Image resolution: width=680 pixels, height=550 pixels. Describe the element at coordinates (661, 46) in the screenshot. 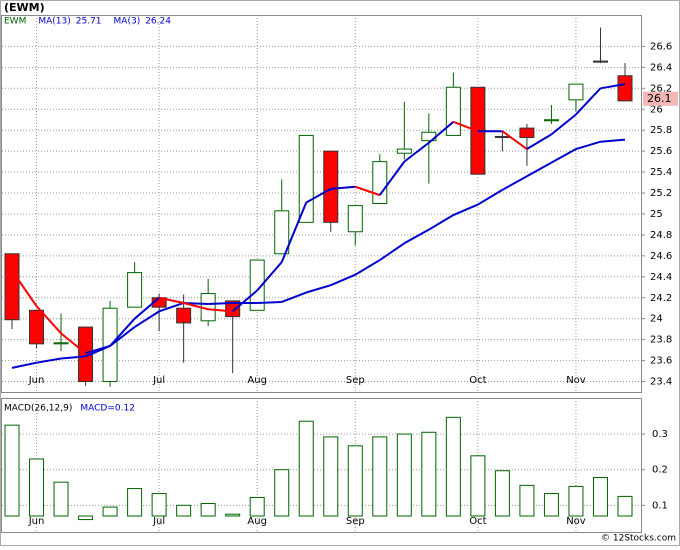

I see `y-tick-label: 26.6` at that location.